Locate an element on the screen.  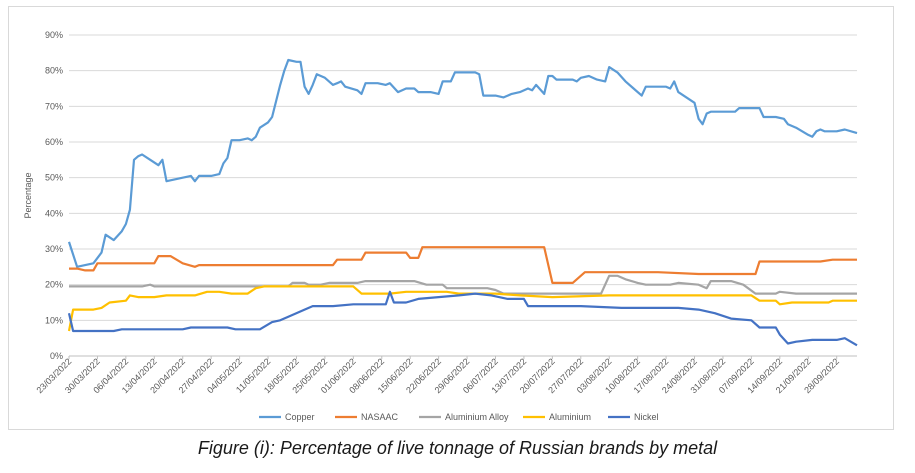
y-axis-title: Percentage is located at coordinates (28, 195).